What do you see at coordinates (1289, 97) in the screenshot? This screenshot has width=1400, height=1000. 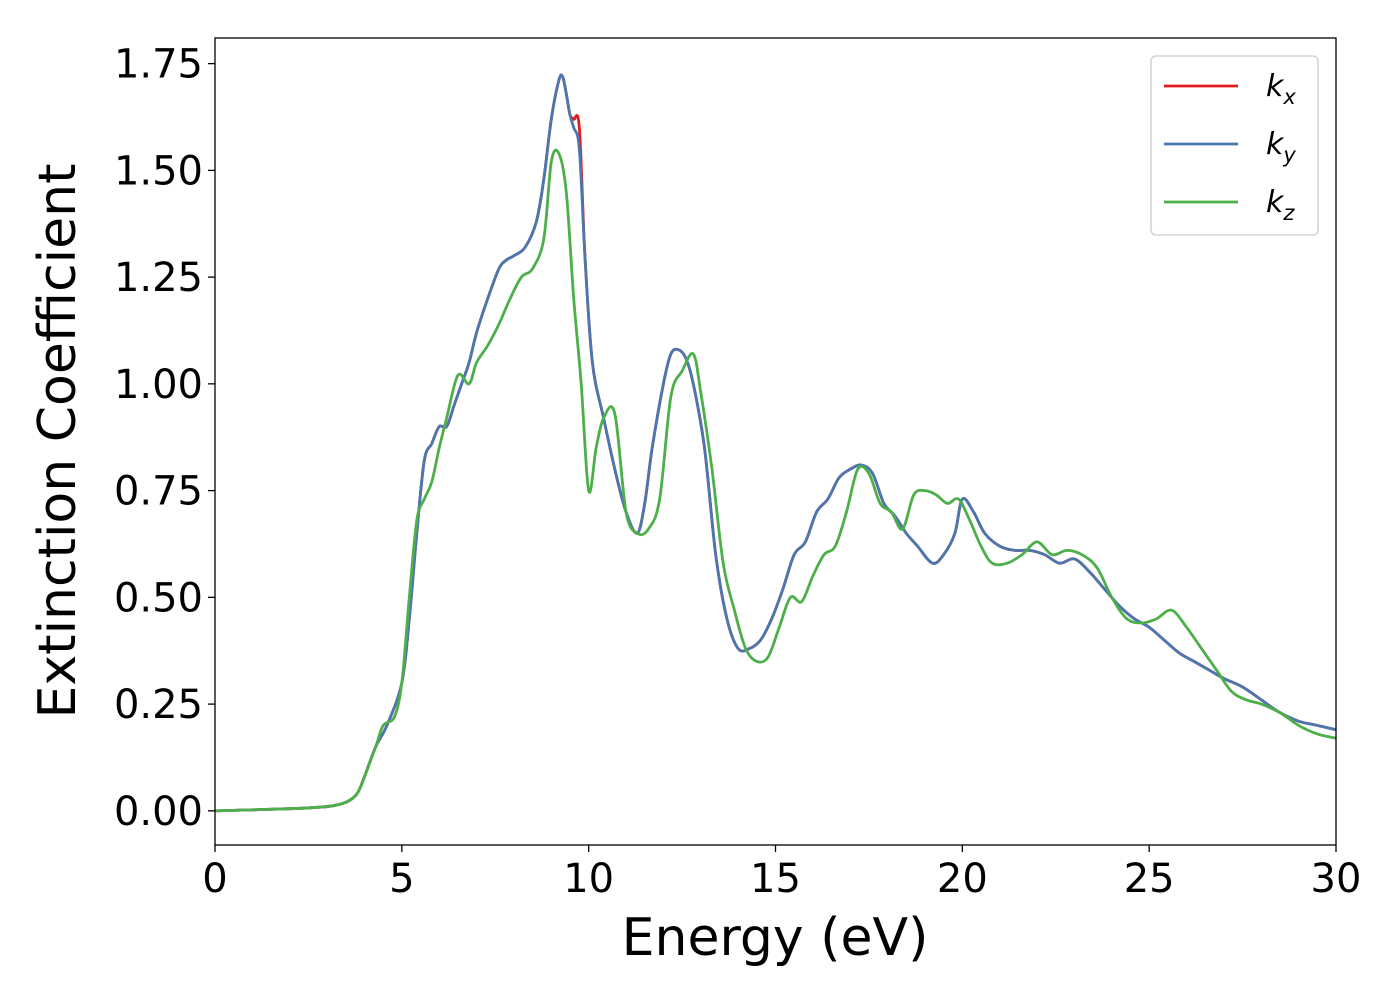 I see `legend-label-subscript: x` at bounding box center [1289, 97].